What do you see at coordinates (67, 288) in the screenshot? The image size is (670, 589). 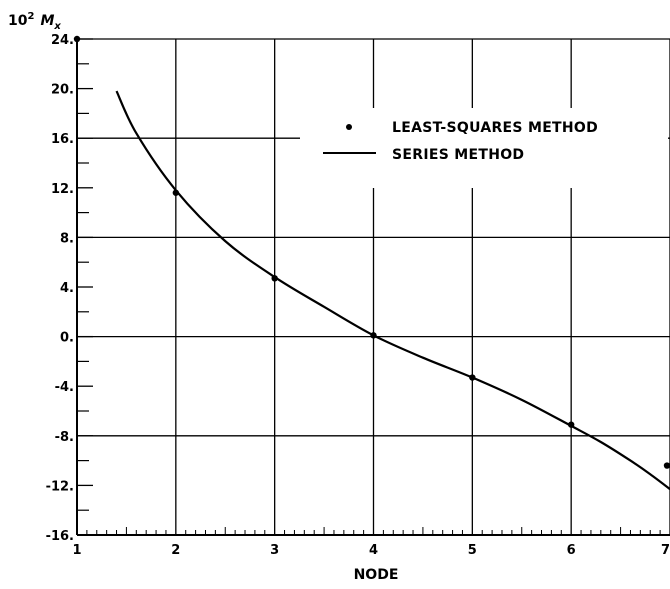 I see `y-tick-label: 4.` at bounding box center [67, 288].